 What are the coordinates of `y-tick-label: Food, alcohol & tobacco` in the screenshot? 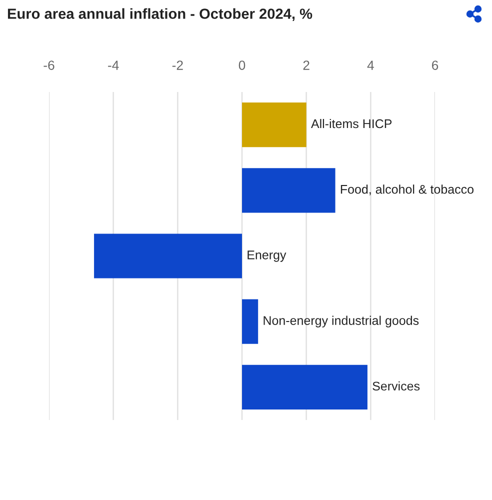 It's located at (407, 190).